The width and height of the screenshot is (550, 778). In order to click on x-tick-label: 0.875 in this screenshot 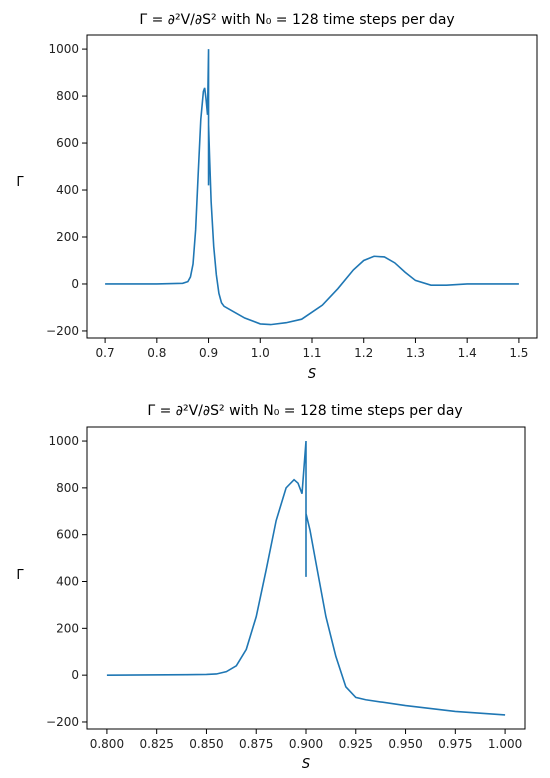, I will do `click(256, 744)`.